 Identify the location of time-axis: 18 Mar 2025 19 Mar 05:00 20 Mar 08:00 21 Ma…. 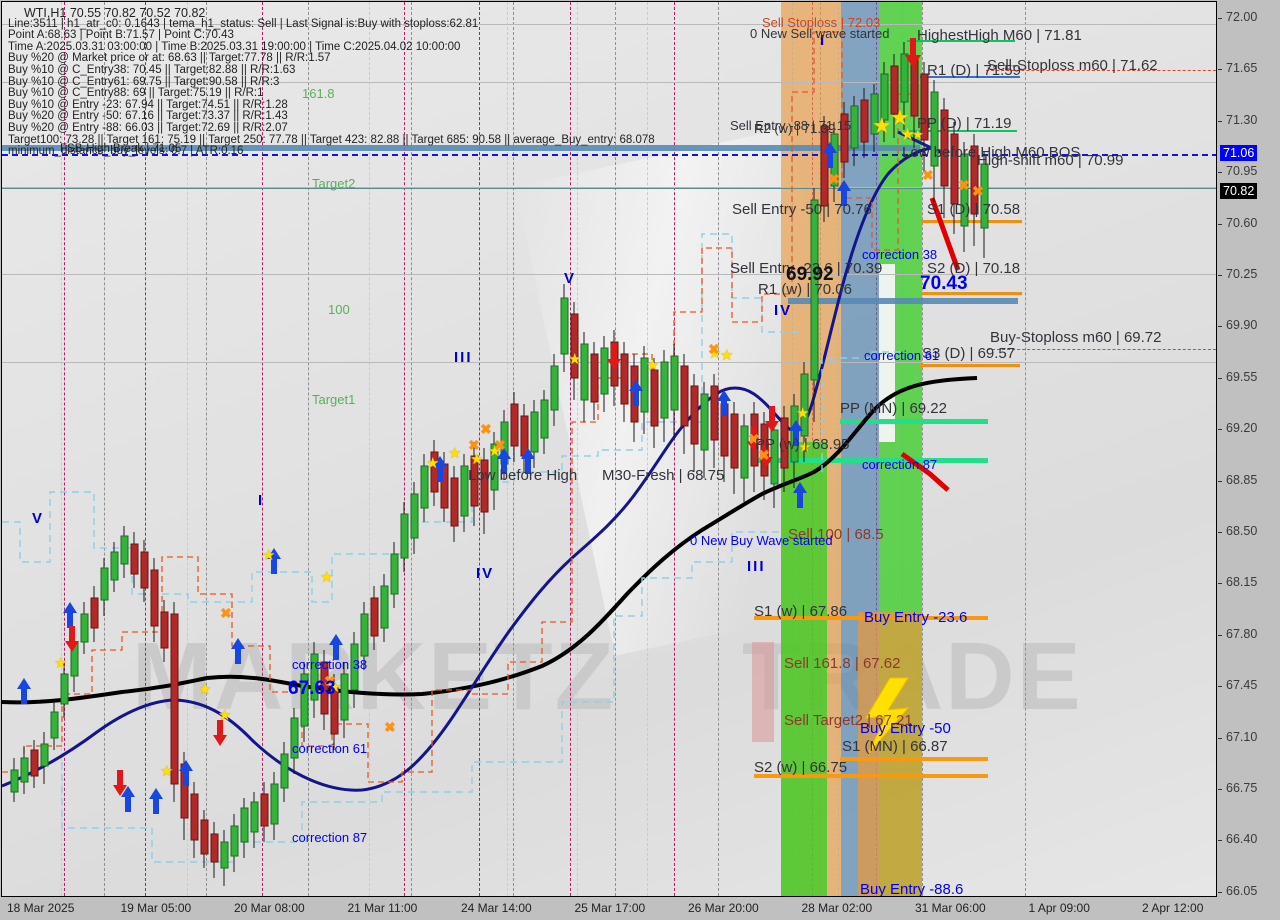
(640, 908).